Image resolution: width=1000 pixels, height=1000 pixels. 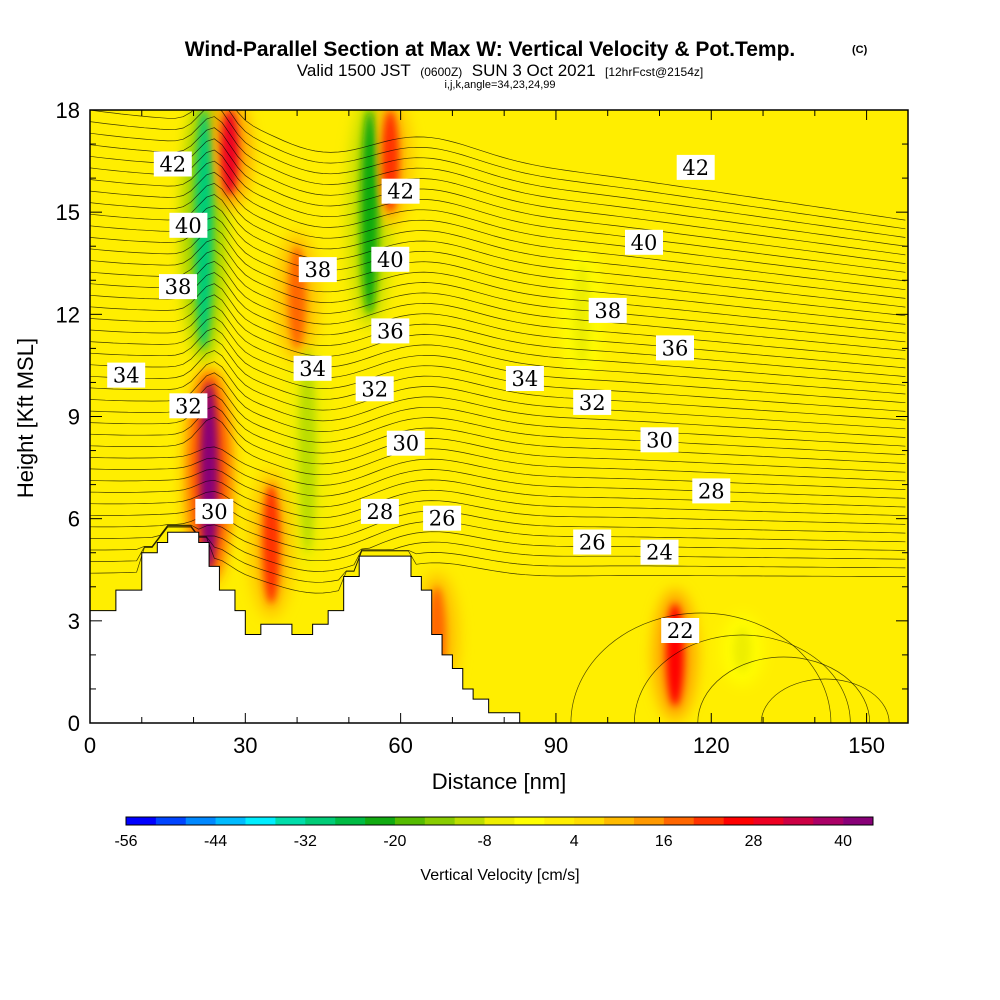 I want to click on contour-label-text: 22, so click(x=680, y=631).